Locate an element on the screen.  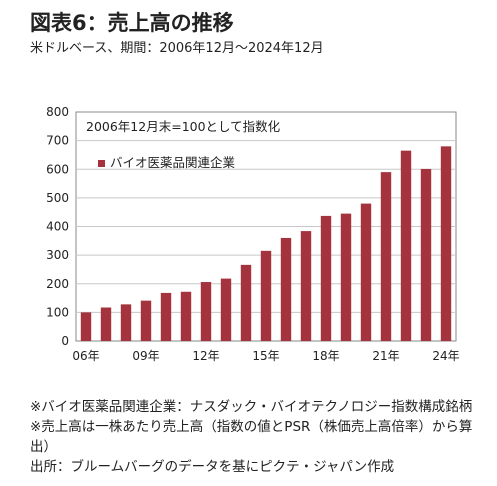
y-tick-label: 100 is located at coordinates (57, 312).